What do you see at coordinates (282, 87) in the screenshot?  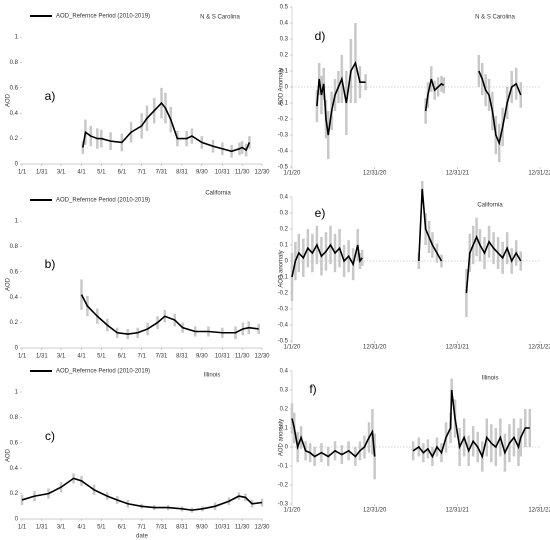 I see `y-axis-label: AOD Anomaly` at bounding box center [282, 87].